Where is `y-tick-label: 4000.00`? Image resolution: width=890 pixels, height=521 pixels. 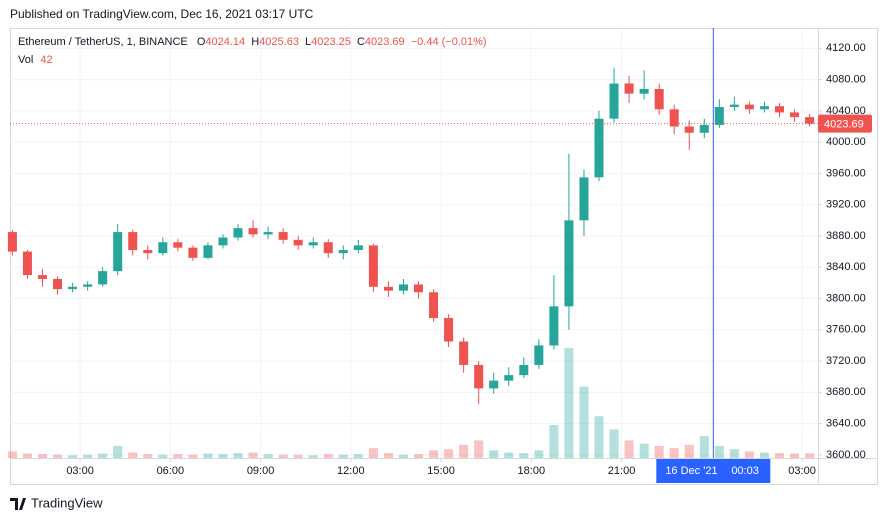 y-tick-label: 4000.00 is located at coordinates (846, 142).